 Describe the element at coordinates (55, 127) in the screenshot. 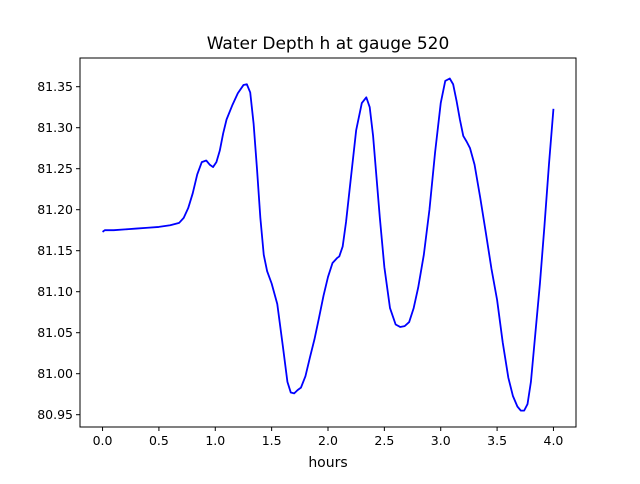

I see `y-tick-label: 81.30` at that location.